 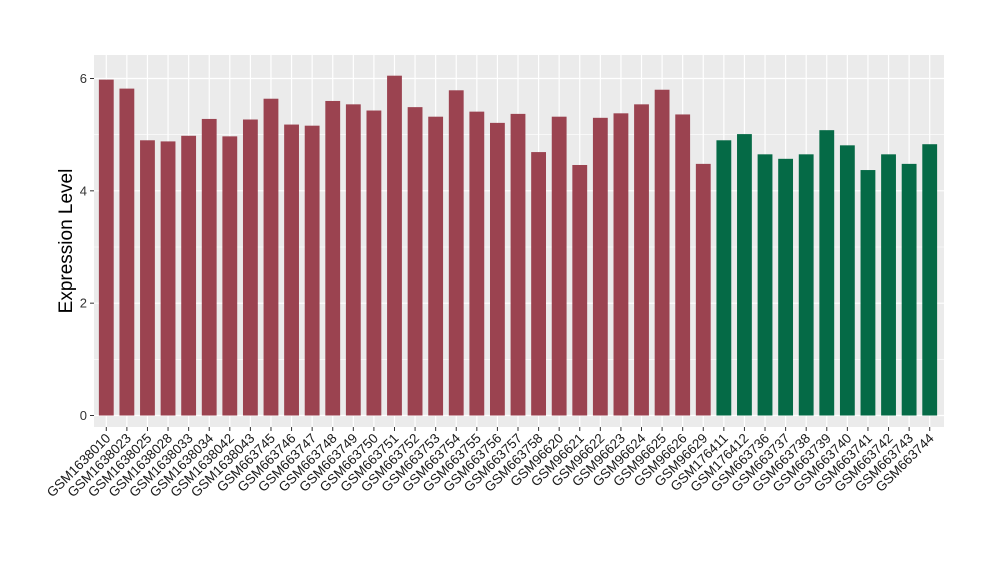 What do you see at coordinates (559, 266) in the screenshot?
I see `bar-GSM96620` at bounding box center [559, 266].